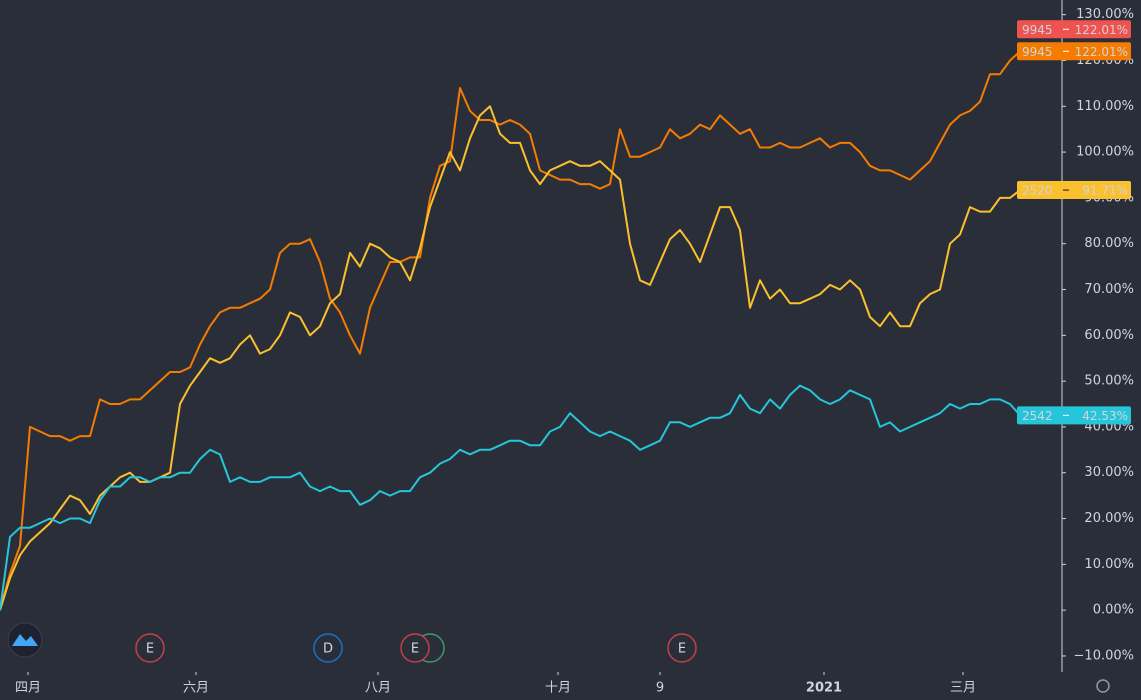  Describe the element at coordinates (25, 640) in the screenshot. I see `logo` at that location.